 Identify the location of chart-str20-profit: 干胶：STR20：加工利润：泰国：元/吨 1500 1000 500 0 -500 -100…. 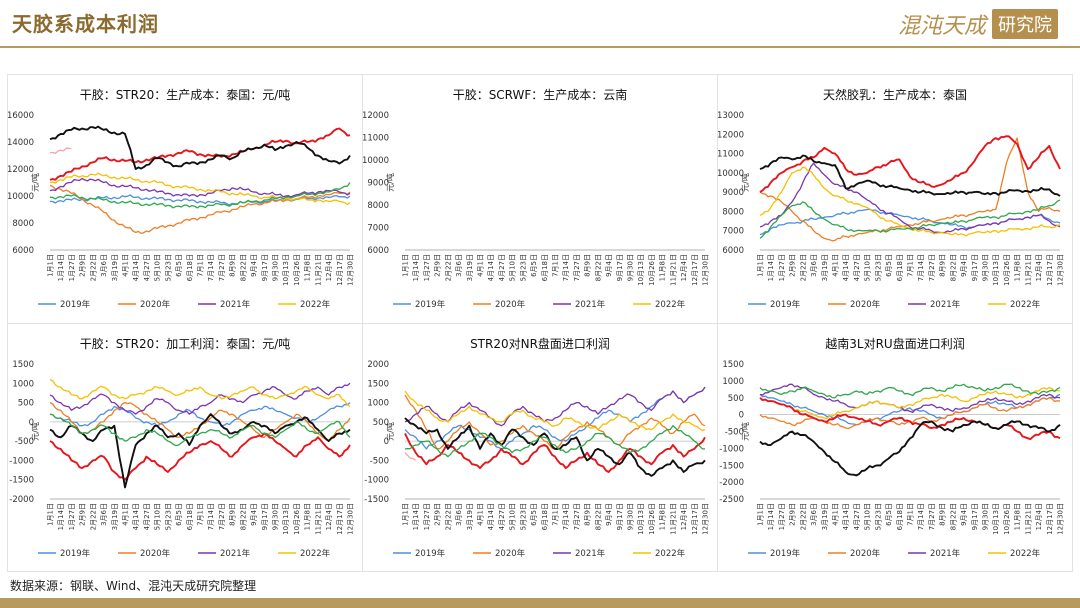
(185, 448).